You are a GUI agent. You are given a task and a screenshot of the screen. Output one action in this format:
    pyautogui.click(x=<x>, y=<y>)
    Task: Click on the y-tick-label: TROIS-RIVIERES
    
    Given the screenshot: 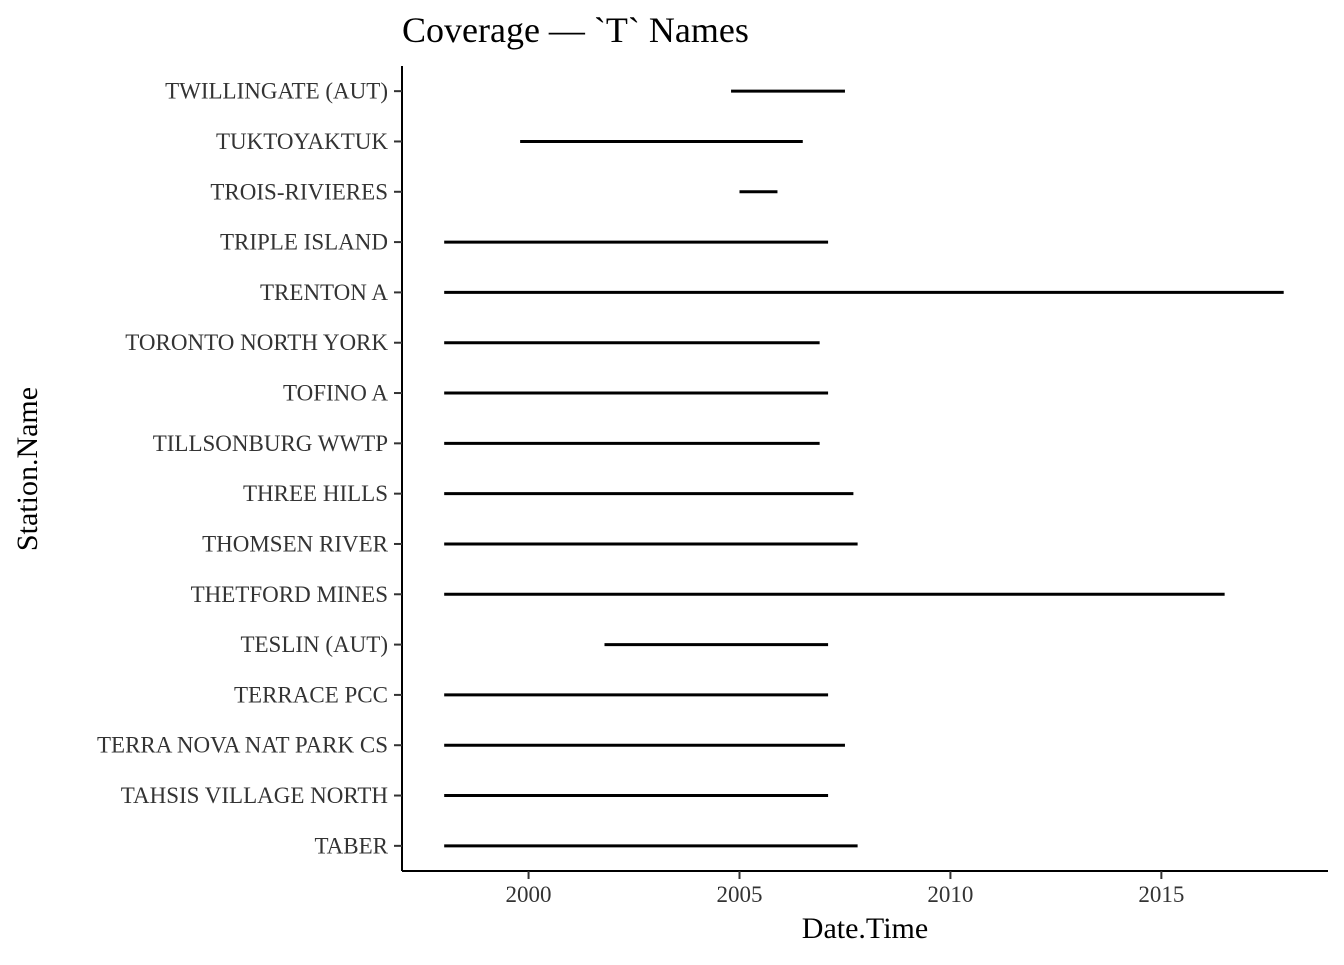 What is the action you would take?
    pyautogui.click(x=299, y=191)
    